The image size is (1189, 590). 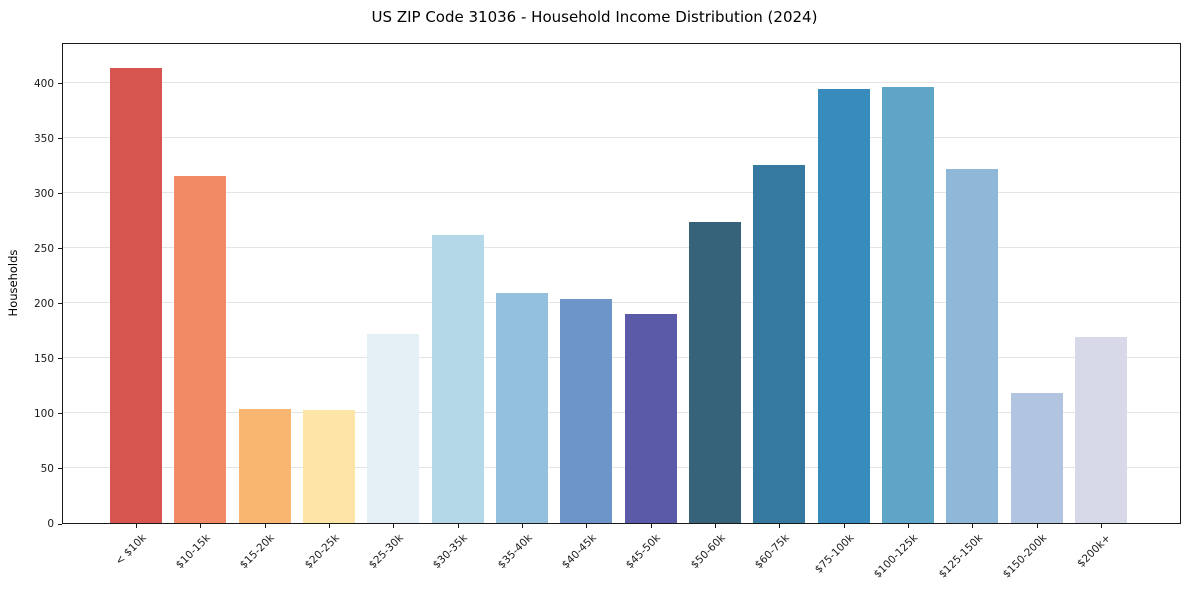 What do you see at coordinates (193, 552) in the screenshot?
I see `x-tick-label-text: $10-15k` at bounding box center [193, 552].